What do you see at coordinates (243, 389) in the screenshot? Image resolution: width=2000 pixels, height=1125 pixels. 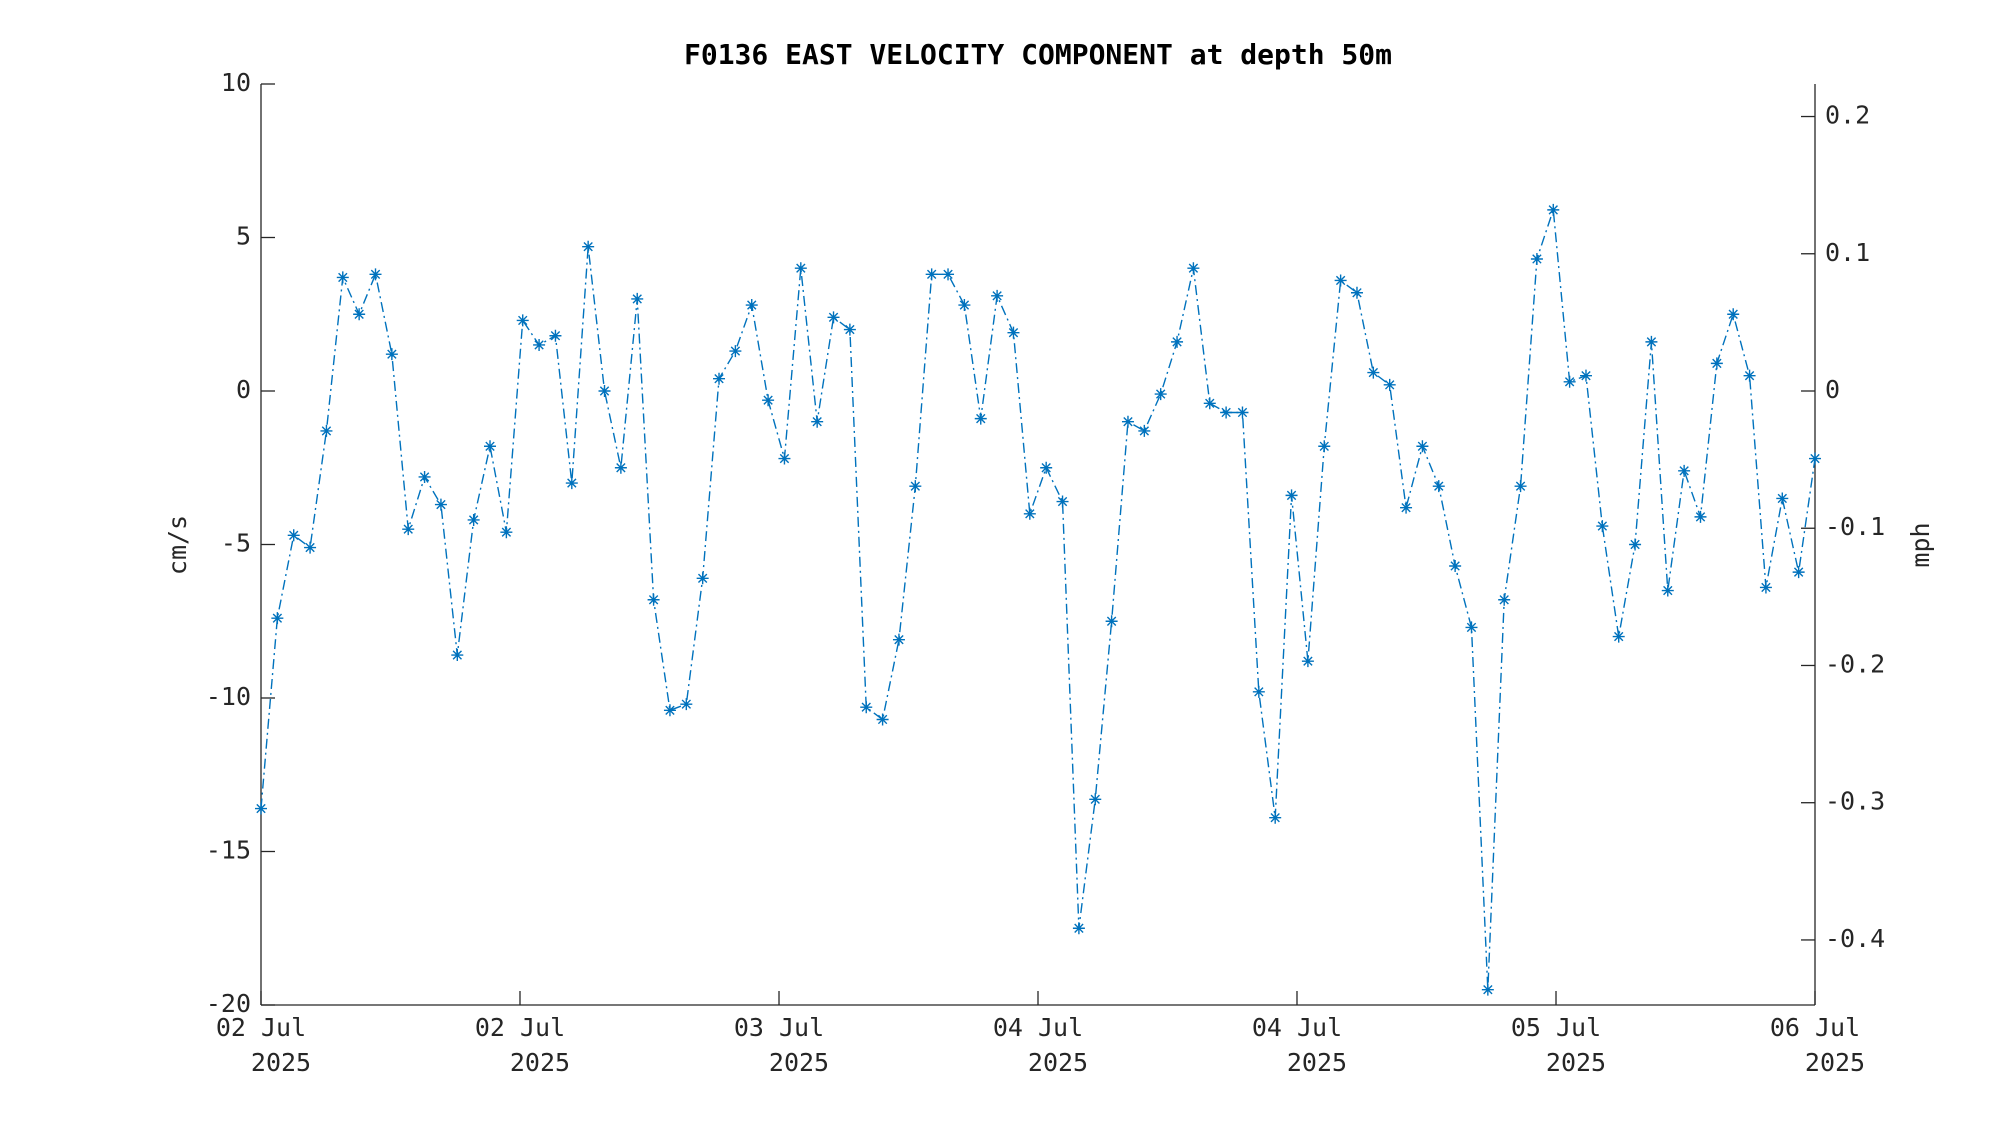 I see `y-tick-label: 0` at bounding box center [243, 389].